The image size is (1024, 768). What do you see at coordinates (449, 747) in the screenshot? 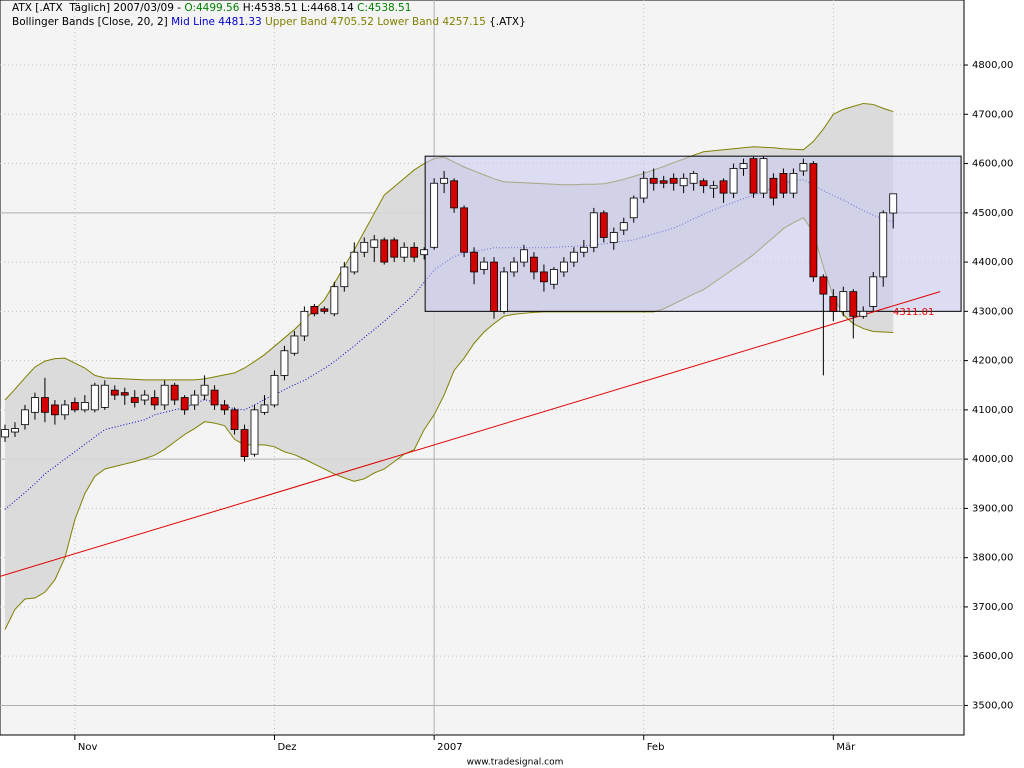
I see `x-tick-label: 2007` at bounding box center [449, 747].